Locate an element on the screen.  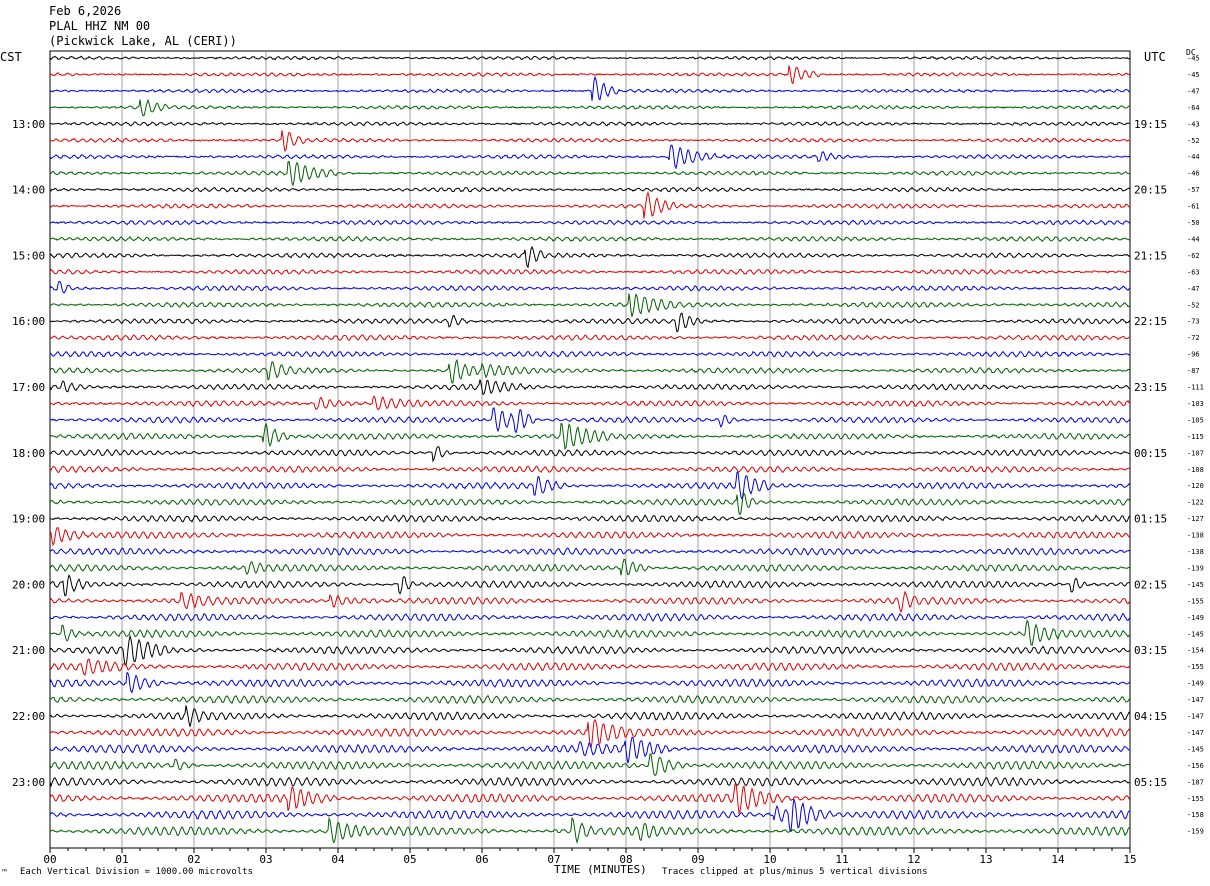
dc-offset-label: -46 is located at coordinates (1193, 174).